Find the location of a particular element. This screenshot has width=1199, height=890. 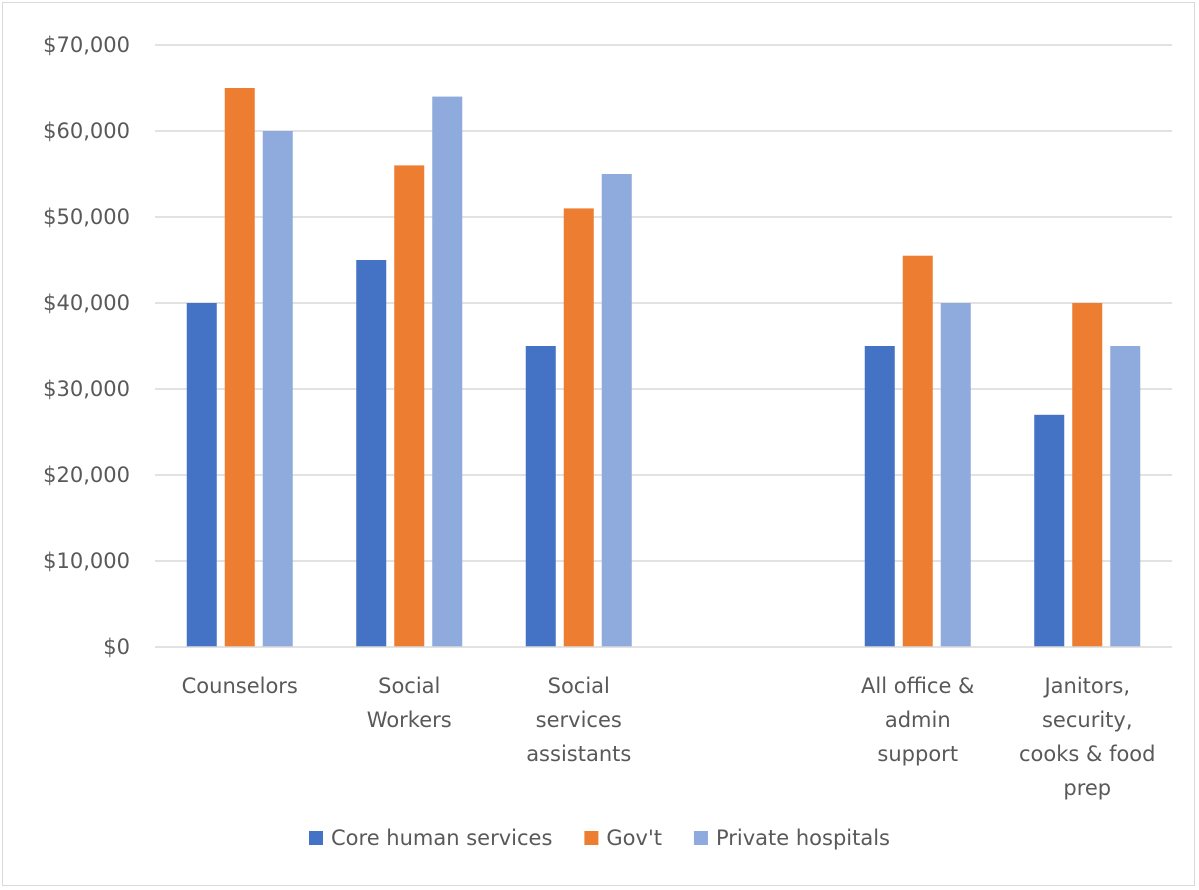

legend-item-private-hospitals: Private hospitals is located at coordinates (791, 838).